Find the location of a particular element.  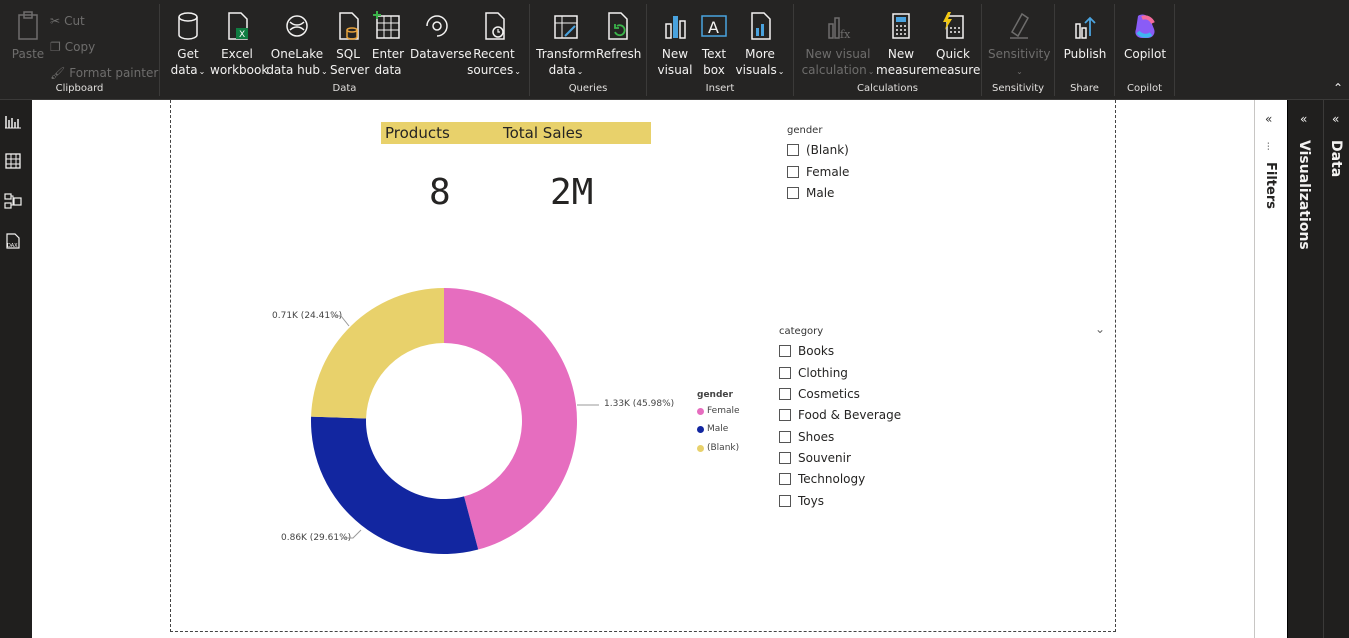

svg-text: DAX is located at coordinates (12, 246).